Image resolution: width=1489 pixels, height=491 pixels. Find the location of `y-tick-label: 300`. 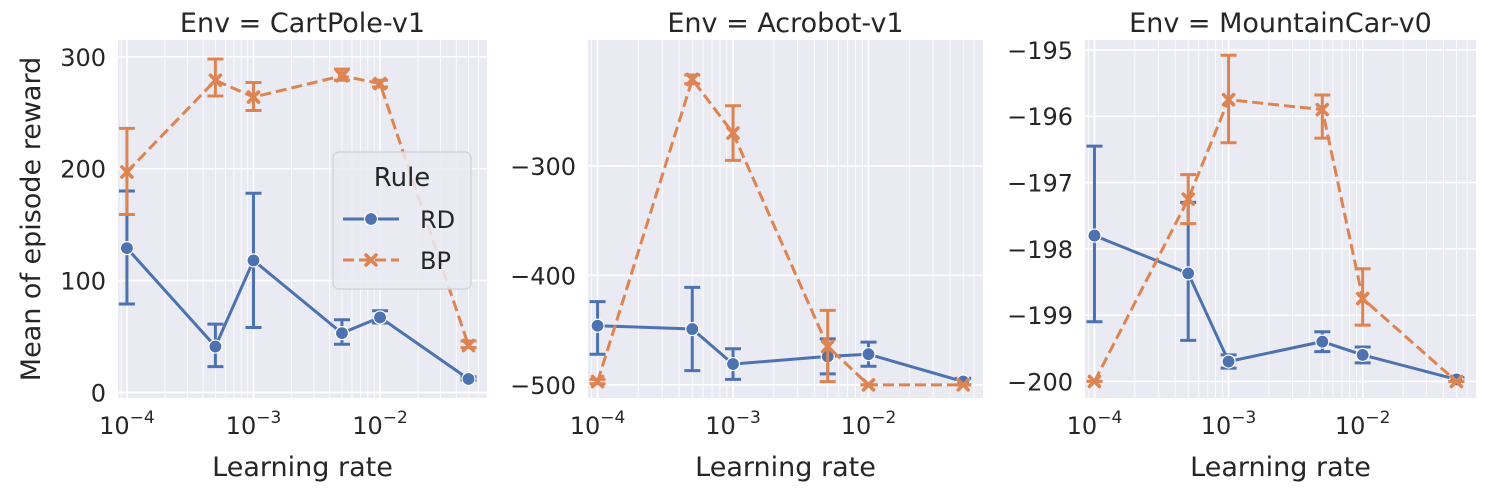

y-tick-label: 300 is located at coordinates (83, 58).